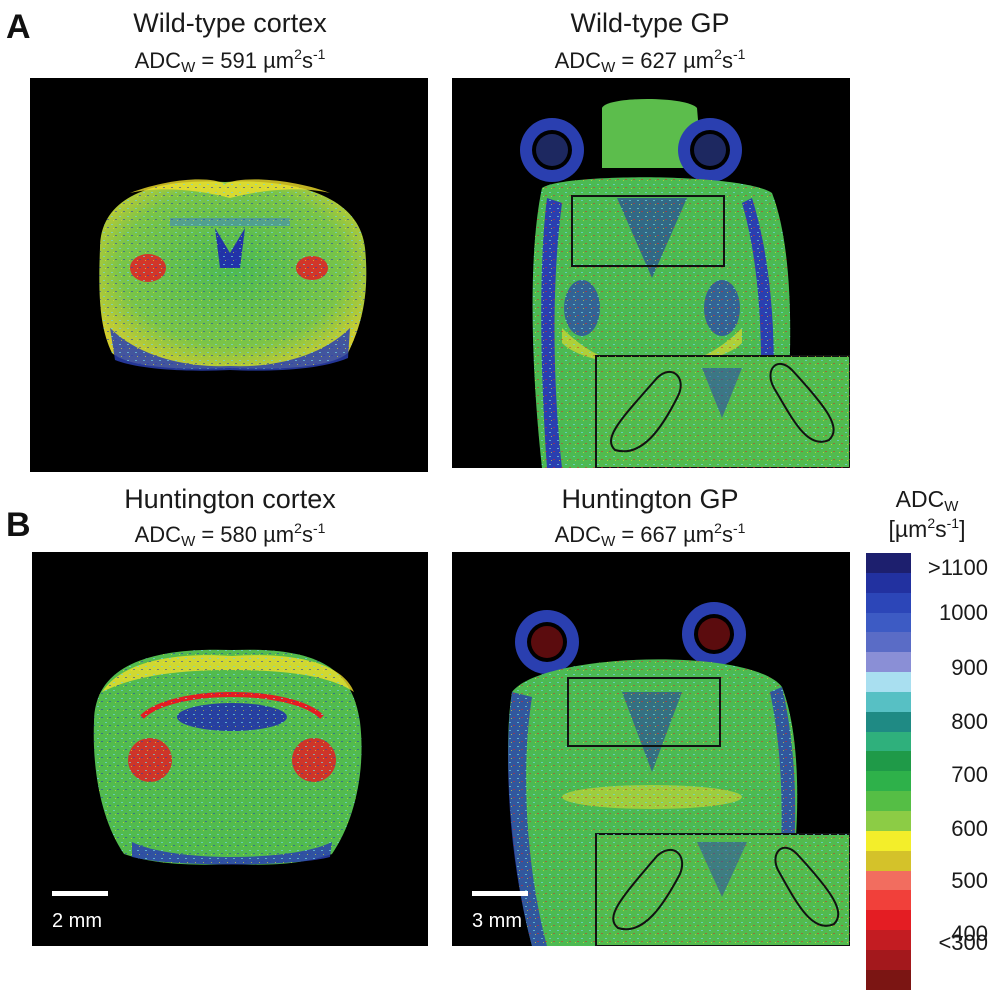 The width and height of the screenshot is (992, 990). Describe the element at coordinates (969, 828) in the screenshot. I see `colorbar-tick-label: 600` at that location.